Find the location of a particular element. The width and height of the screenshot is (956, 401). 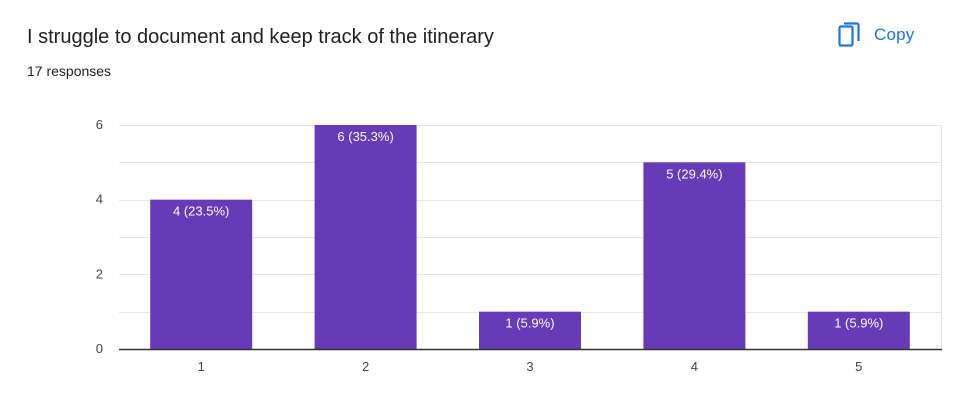

x-tick-label: 1 is located at coordinates (201, 366).